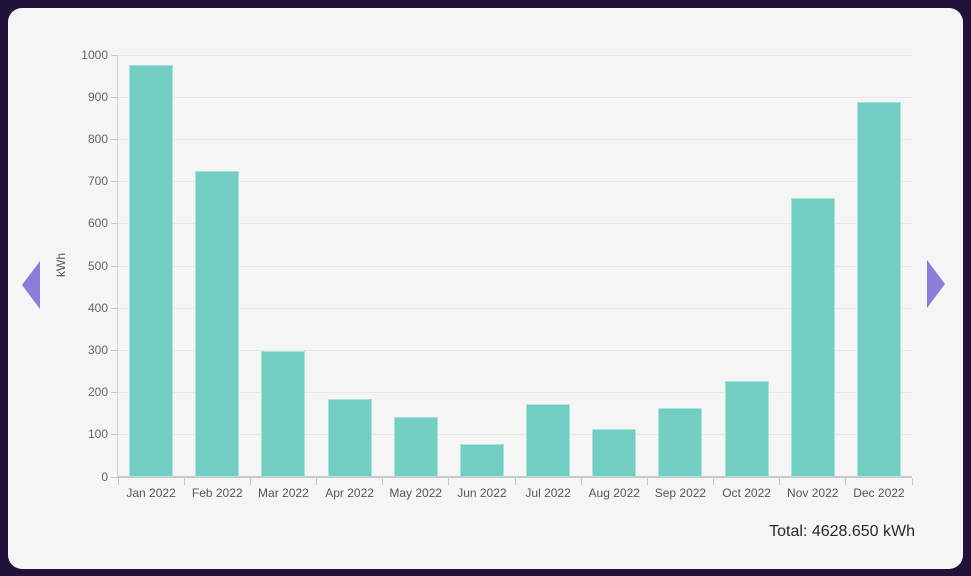  I want to click on y-axis-tick-label: 600, so click(97, 223).